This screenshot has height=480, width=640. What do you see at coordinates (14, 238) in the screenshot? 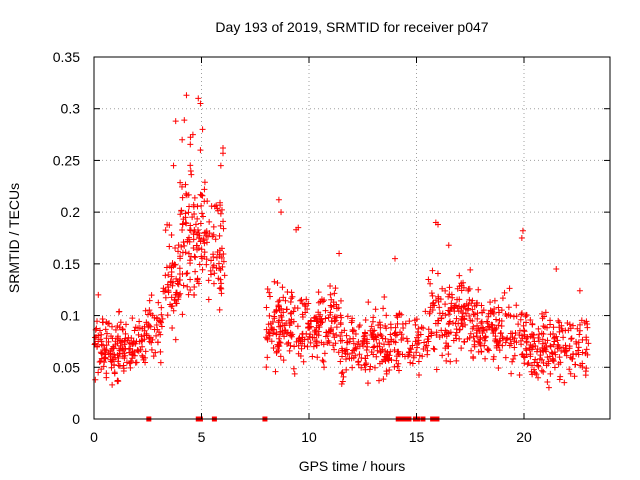
I see `y-axis-label: SRMTID / TECUs` at bounding box center [14, 238].